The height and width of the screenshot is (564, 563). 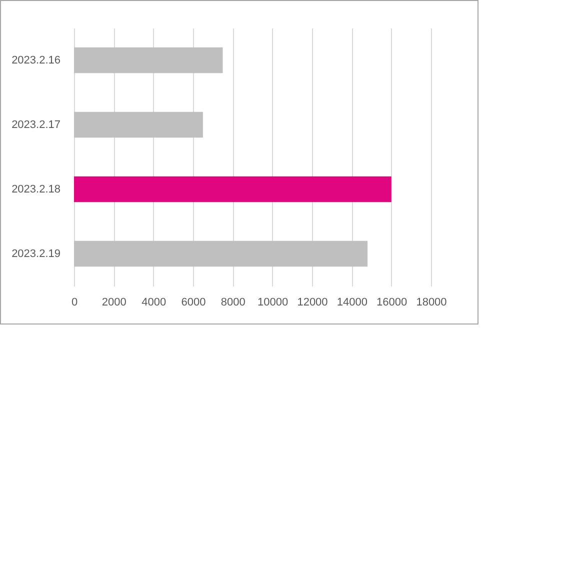 What do you see at coordinates (36, 124) in the screenshot?
I see `y-tick-label: 2023.2.17` at bounding box center [36, 124].